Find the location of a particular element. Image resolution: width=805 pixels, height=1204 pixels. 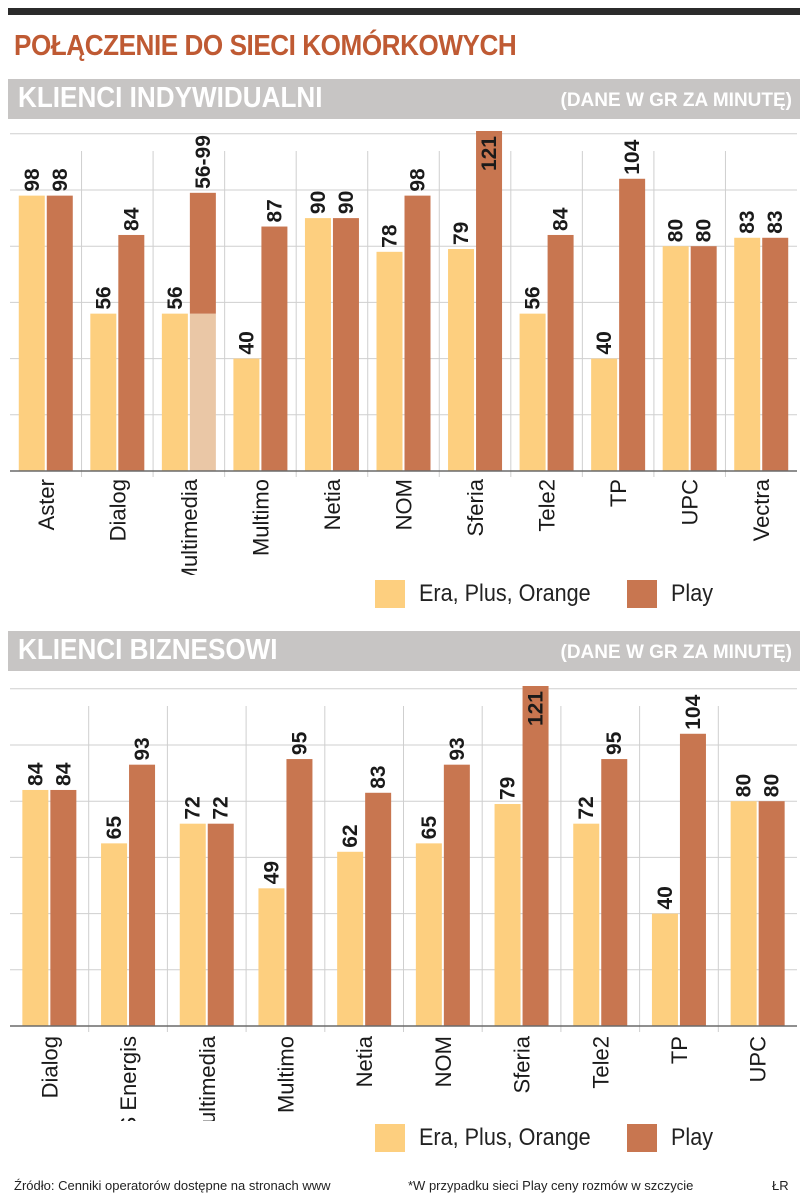

value-label-play-nom: 98 is located at coordinates (418, 180).